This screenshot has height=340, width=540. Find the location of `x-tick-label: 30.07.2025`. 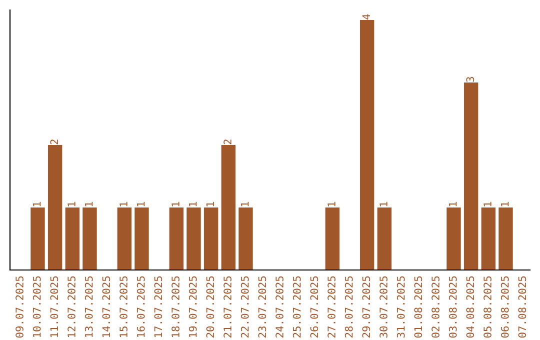

x-tick-label: 30.07.2025 is located at coordinates (384, 307).